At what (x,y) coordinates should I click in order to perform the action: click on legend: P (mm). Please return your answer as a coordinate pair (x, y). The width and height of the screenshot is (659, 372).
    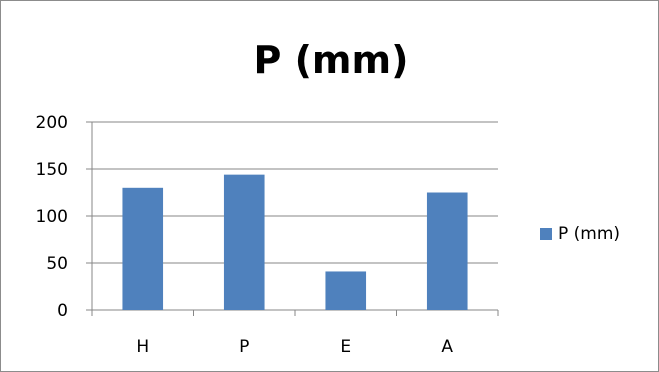
    Looking at the image, I should click on (580, 234).